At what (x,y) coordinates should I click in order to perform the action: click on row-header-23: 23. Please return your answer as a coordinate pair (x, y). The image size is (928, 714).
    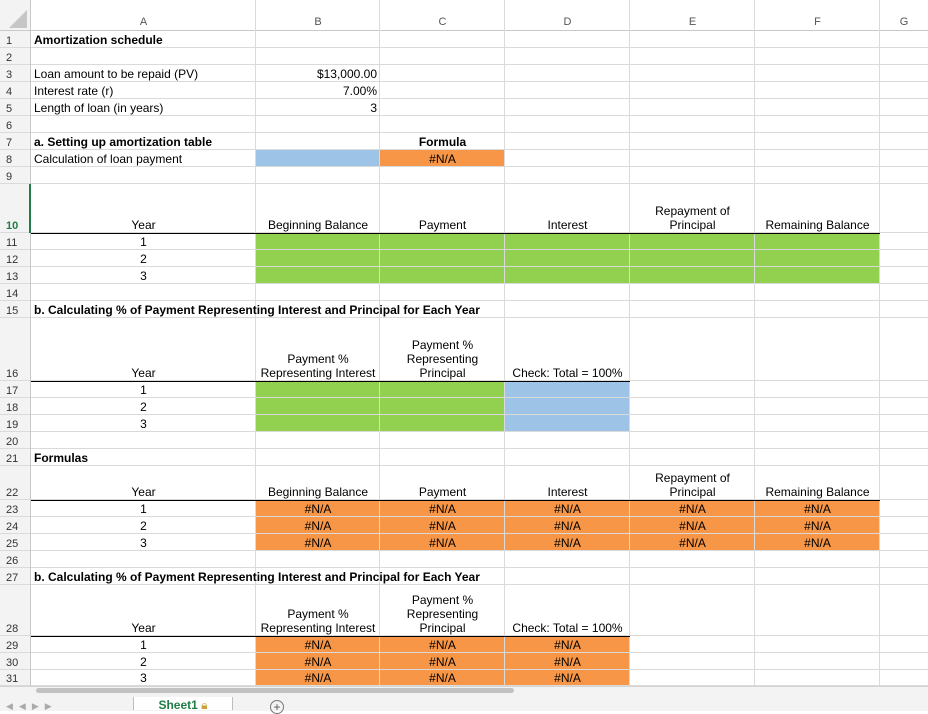
    Looking at the image, I should click on (12, 510).